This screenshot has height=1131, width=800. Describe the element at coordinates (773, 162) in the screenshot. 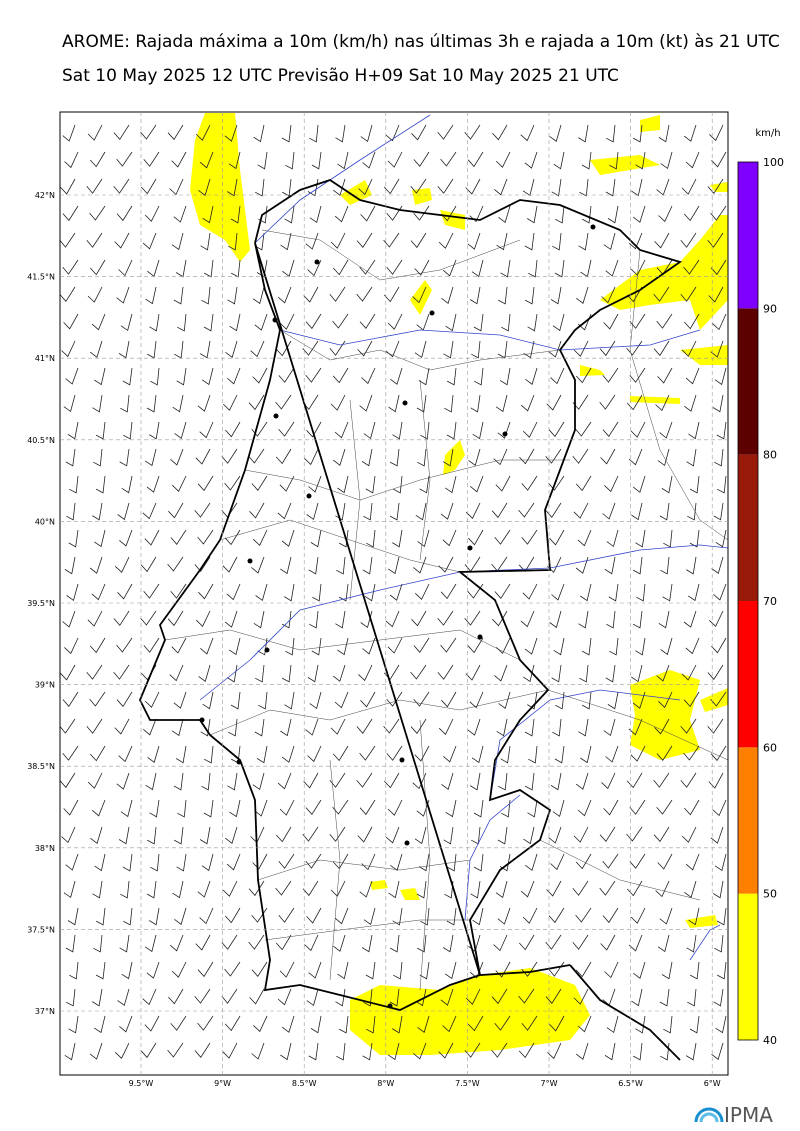

I see `colorbar-label: 100` at that location.